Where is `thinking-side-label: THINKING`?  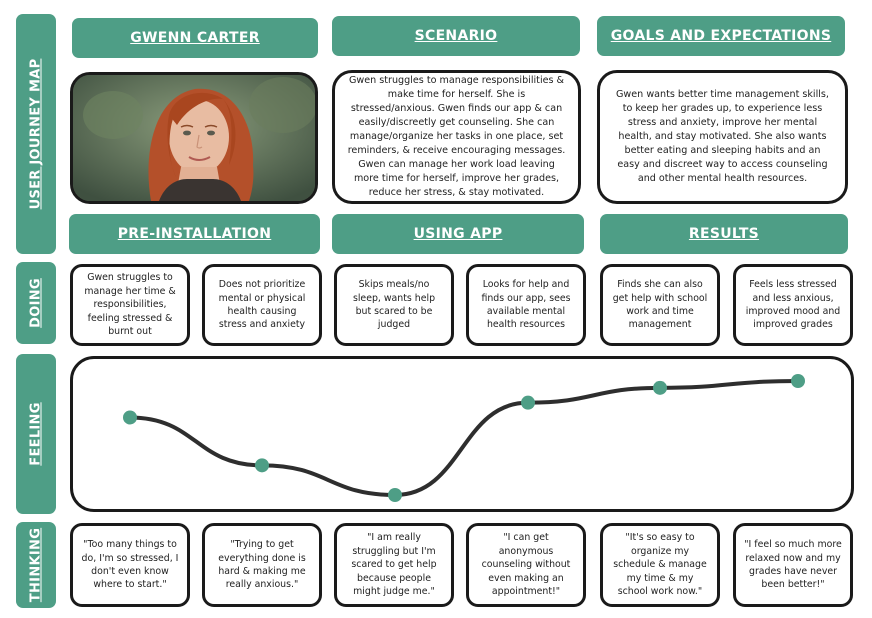 thinking-side-label: THINKING is located at coordinates (36, 565).